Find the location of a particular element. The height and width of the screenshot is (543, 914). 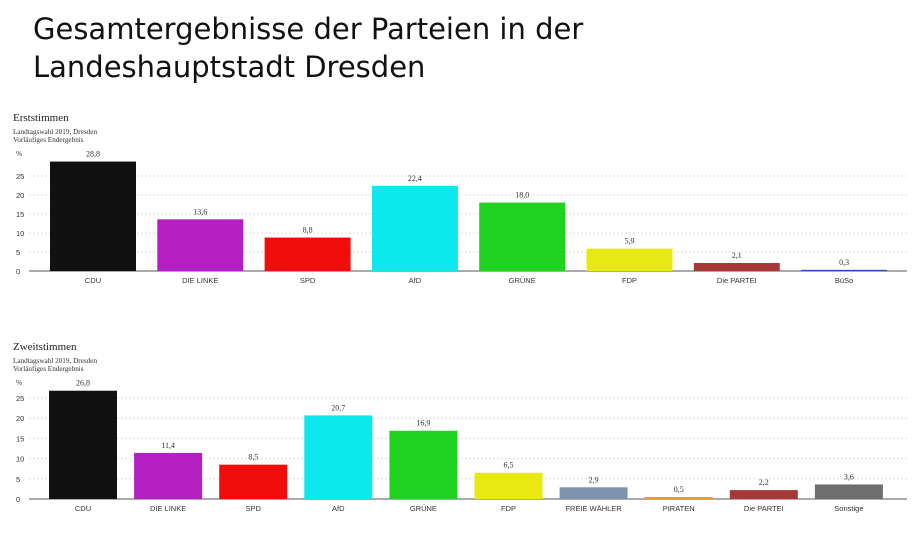

page-title-line-2: Landeshauptstadt Dresden is located at coordinates (229, 67).